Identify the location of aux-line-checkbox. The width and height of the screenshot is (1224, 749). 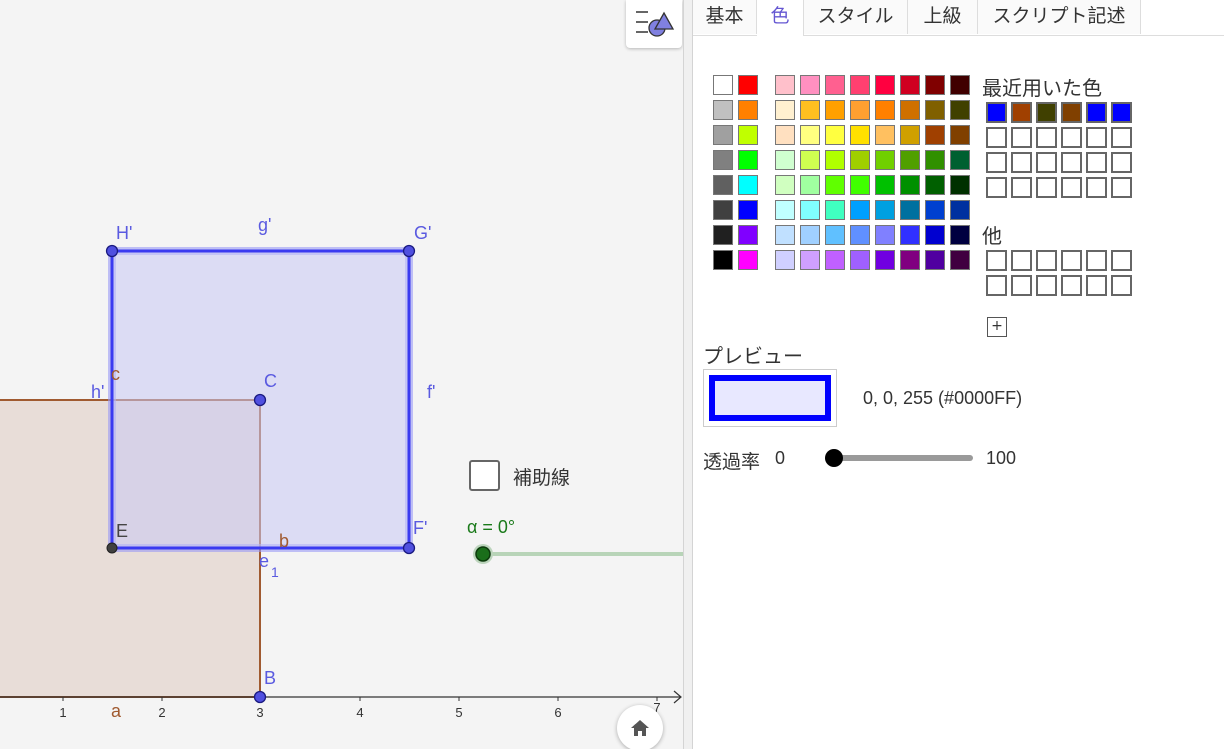
(484, 475).